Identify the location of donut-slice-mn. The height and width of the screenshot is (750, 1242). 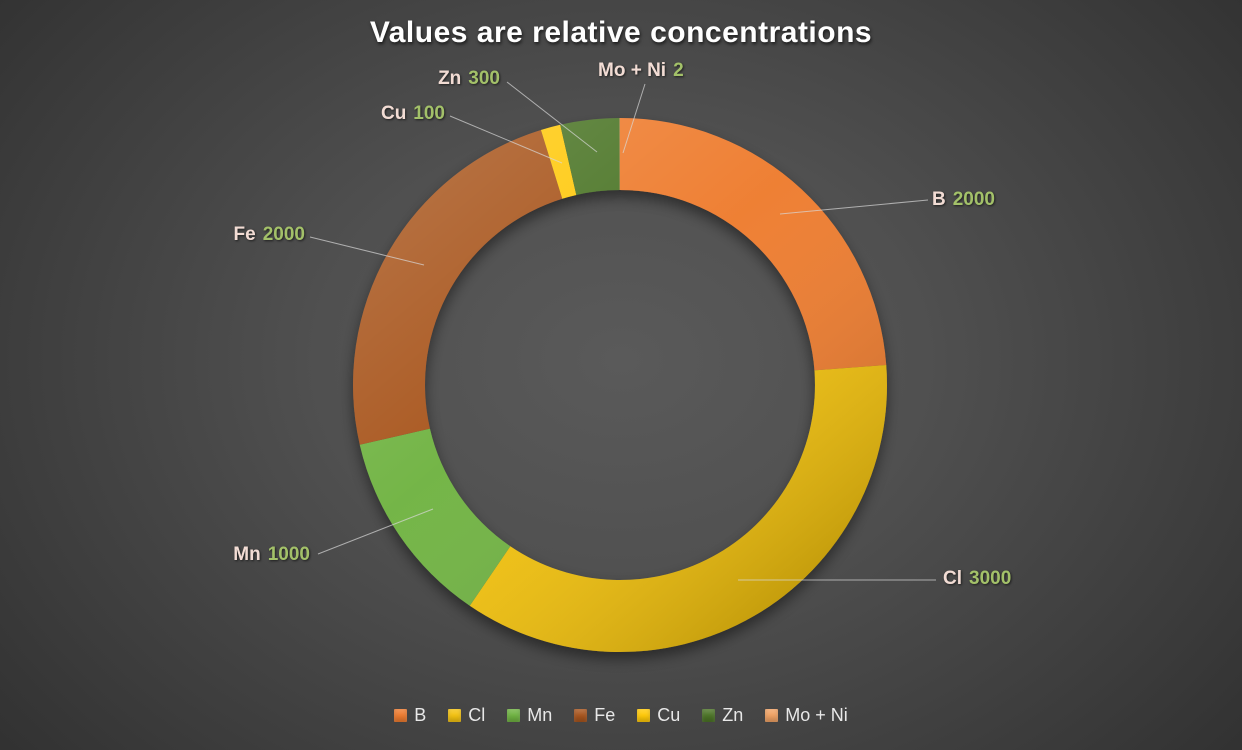
(435, 517).